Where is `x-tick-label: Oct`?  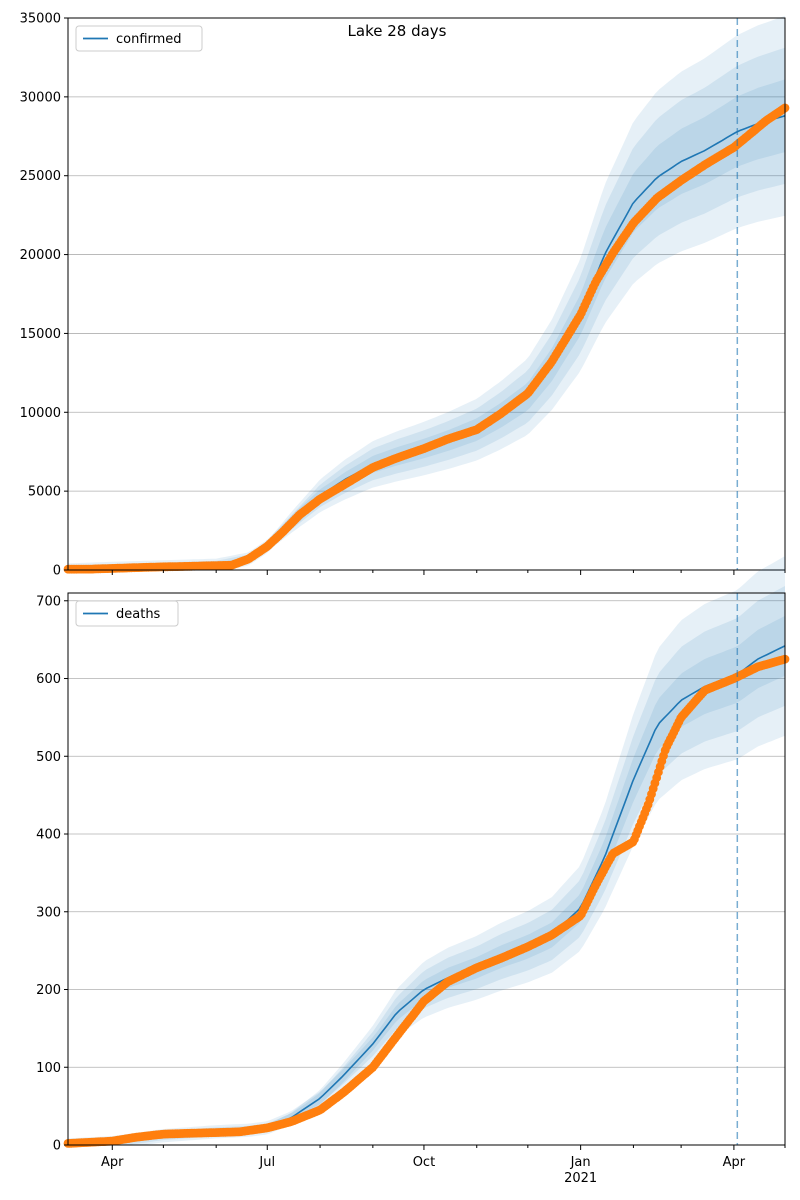 x-tick-label: Oct is located at coordinates (424, 1162).